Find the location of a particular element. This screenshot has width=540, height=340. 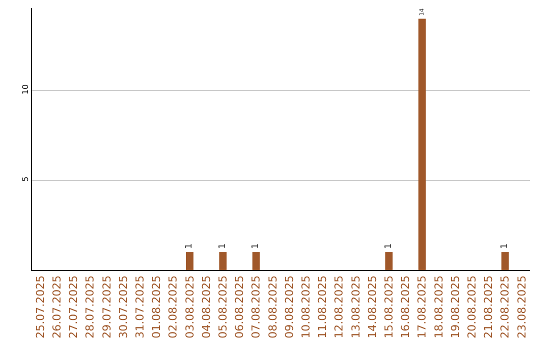

x-tick-label: 04.08.2025 is located at coordinates (206, 306).